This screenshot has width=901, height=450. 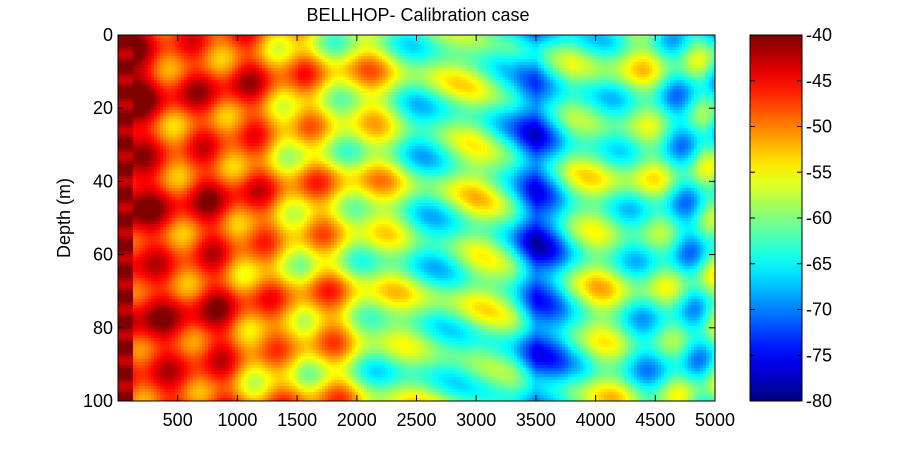 What do you see at coordinates (103, 328) in the screenshot?
I see `y-tick-label: 80` at bounding box center [103, 328].